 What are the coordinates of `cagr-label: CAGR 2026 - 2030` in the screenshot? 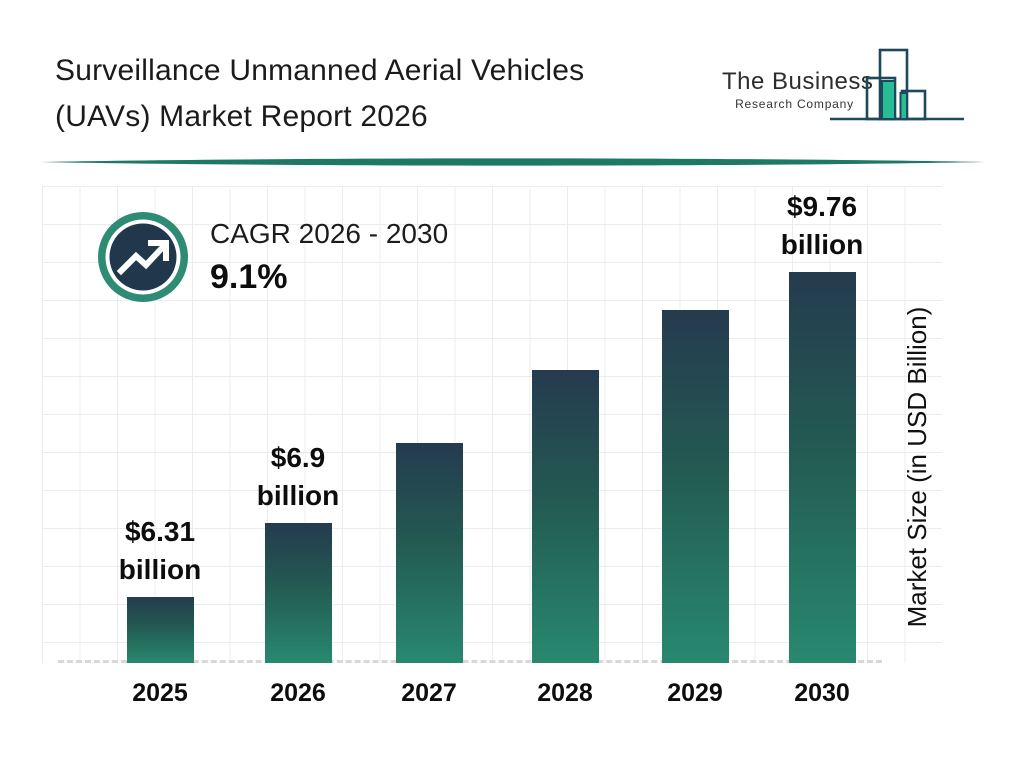 It's located at (329, 233).